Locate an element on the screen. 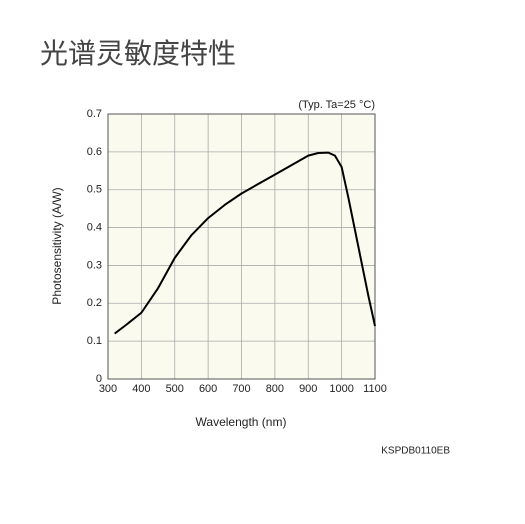  y-axis-label: Photosensitivity (A/W) is located at coordinates (57, 245).